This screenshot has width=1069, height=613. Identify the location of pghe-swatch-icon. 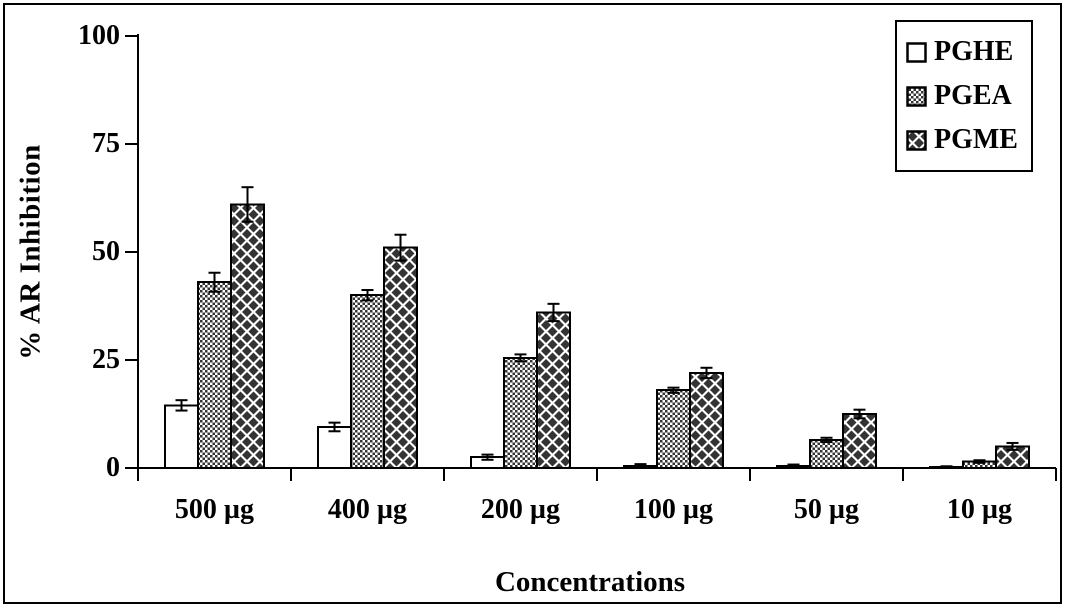
(916, 52).